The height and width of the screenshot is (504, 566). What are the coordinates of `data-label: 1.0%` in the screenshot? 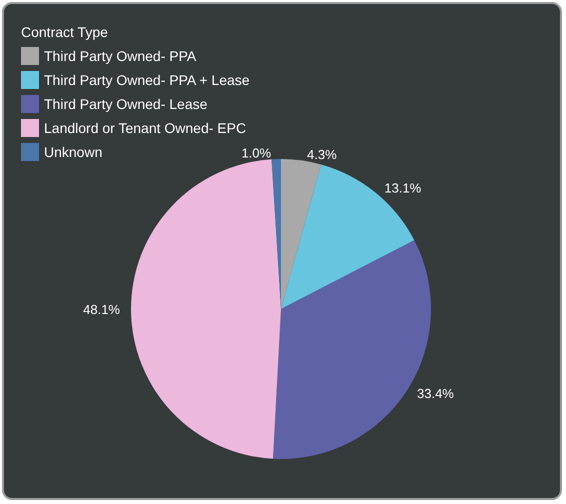 It's located at (256, 153).